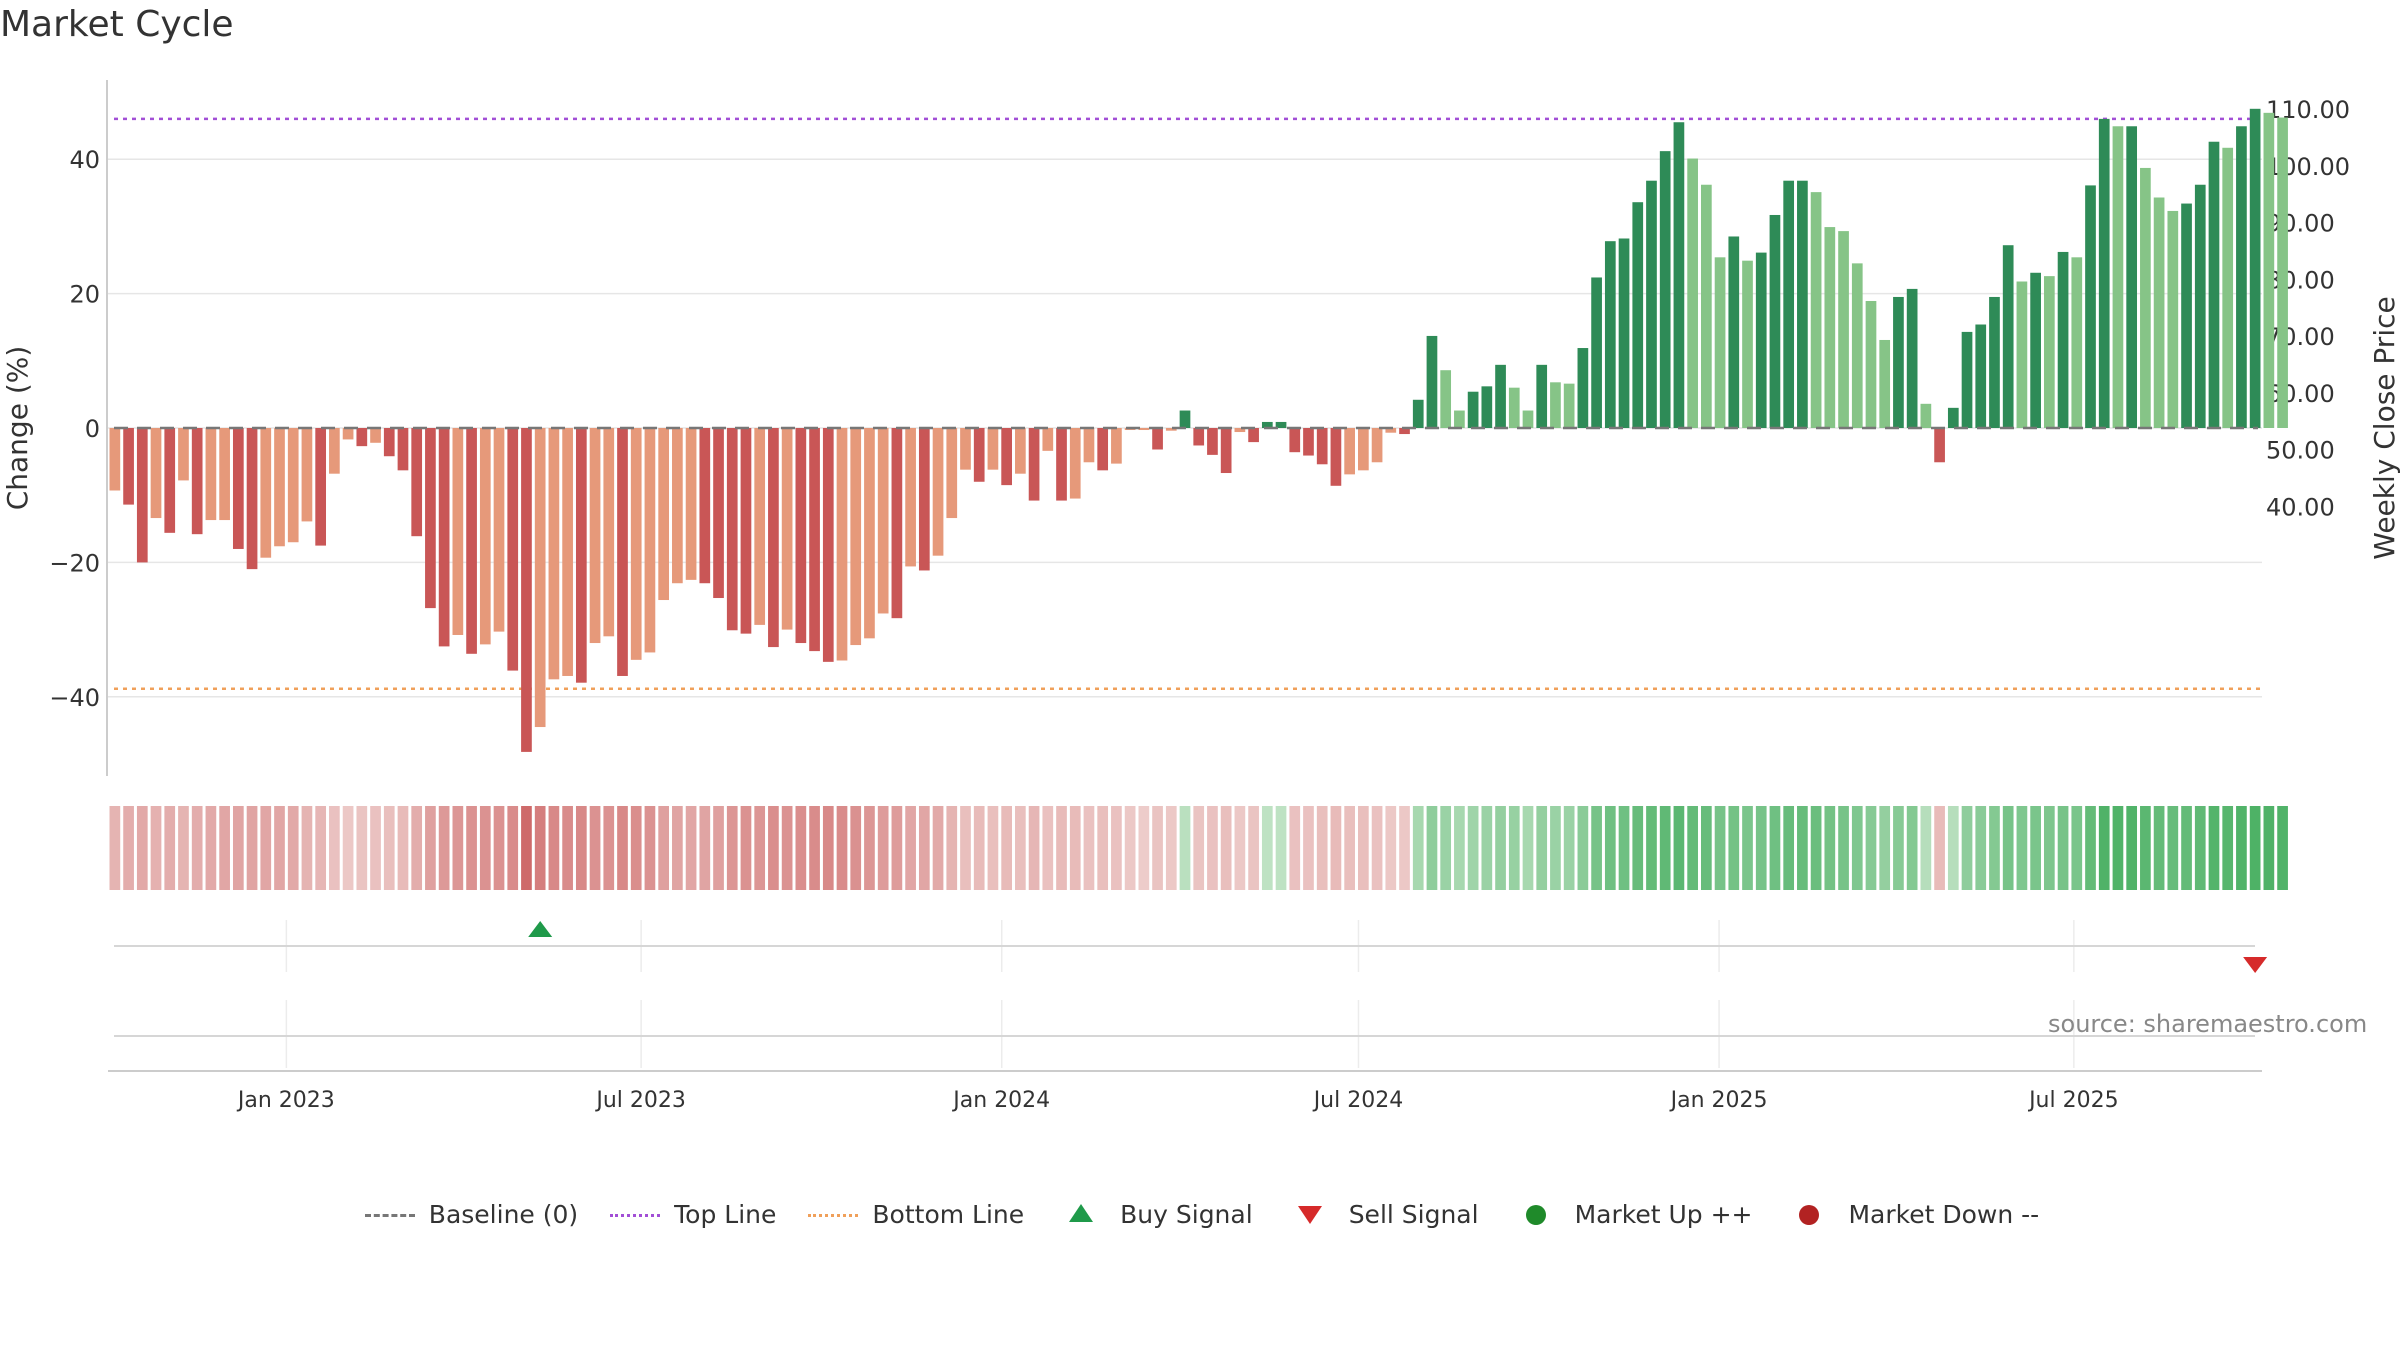  I want to click on y-tick-label: −40, so click(74, 698).